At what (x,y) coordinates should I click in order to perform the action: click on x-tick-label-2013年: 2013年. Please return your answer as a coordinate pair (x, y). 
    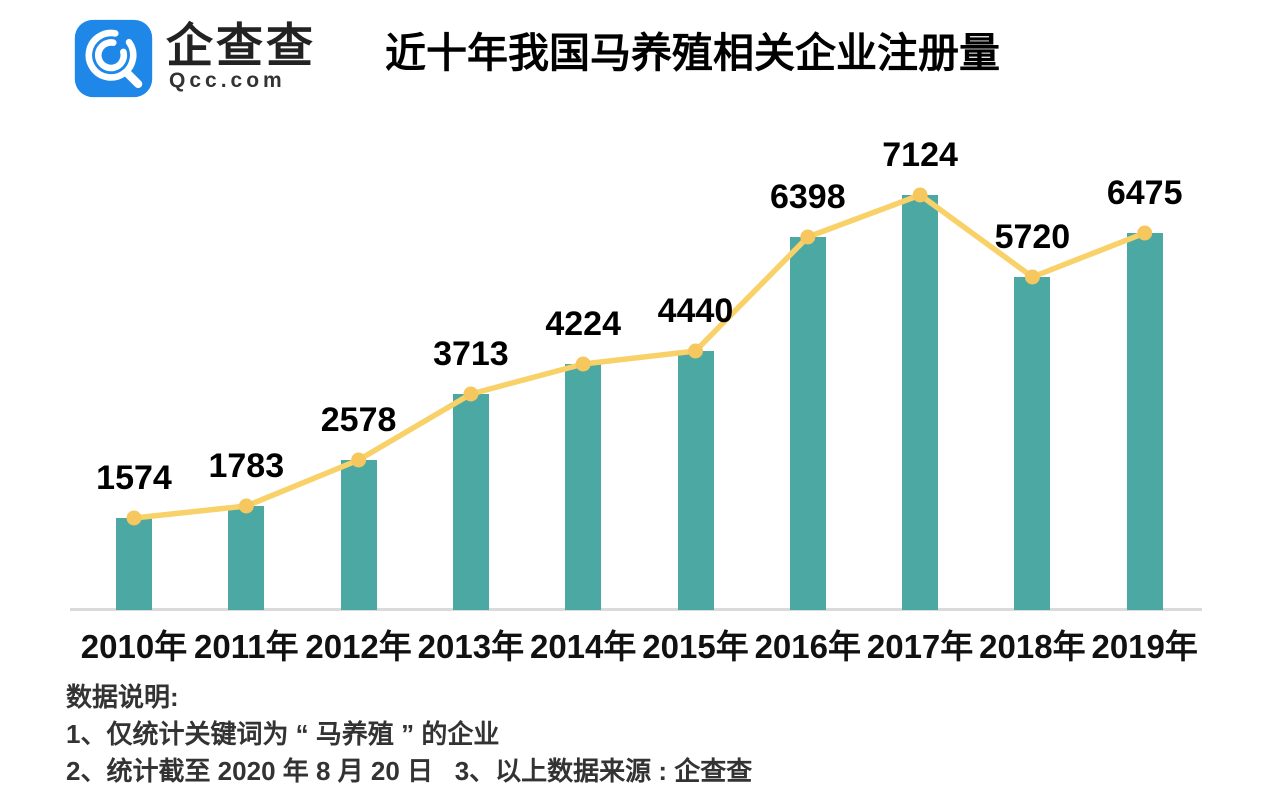
    Looking at the image, I should click on (471, 646).